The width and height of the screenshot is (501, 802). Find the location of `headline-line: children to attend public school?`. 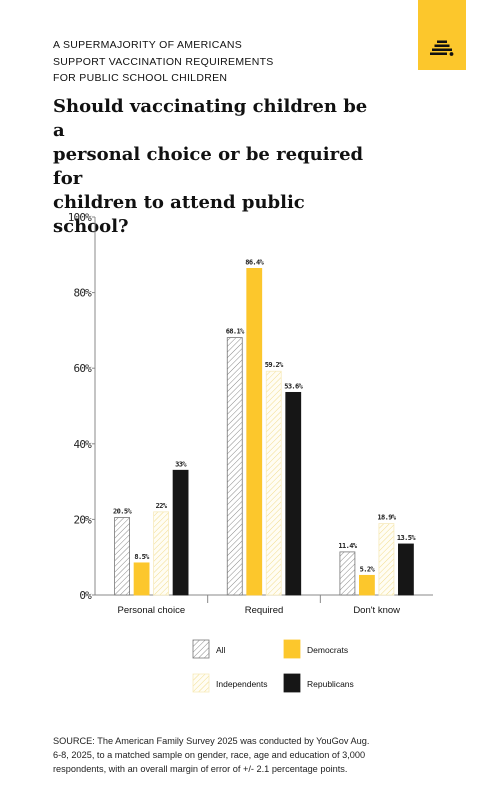

headline-line: children to attend public school? is located at coordinates (179, 214).